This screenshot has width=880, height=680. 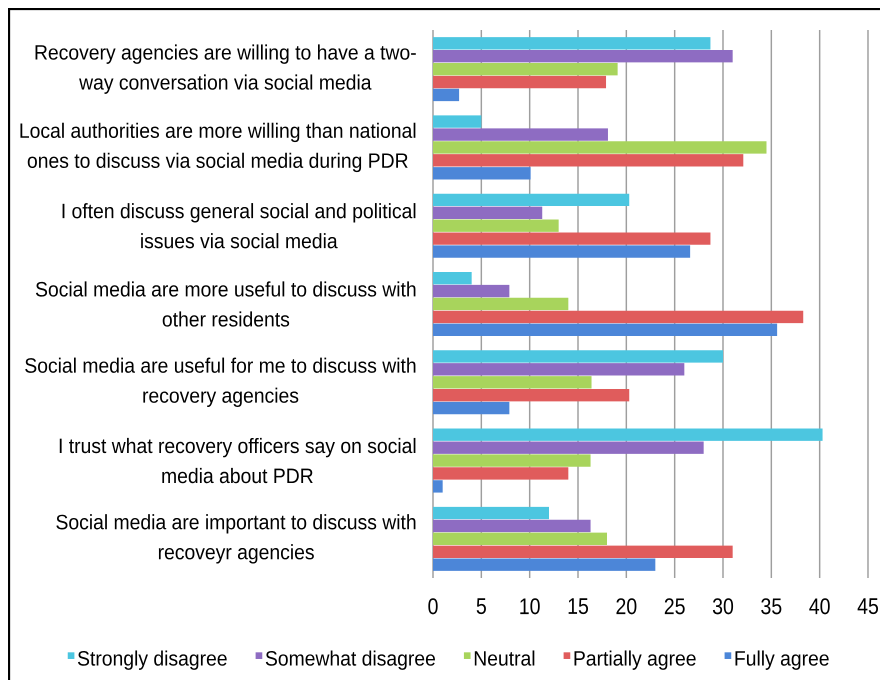 What do you see at coordinates (674, 606) in the screenshot?
I see `x-tick-label: 25` at bounding box center [674, 606].